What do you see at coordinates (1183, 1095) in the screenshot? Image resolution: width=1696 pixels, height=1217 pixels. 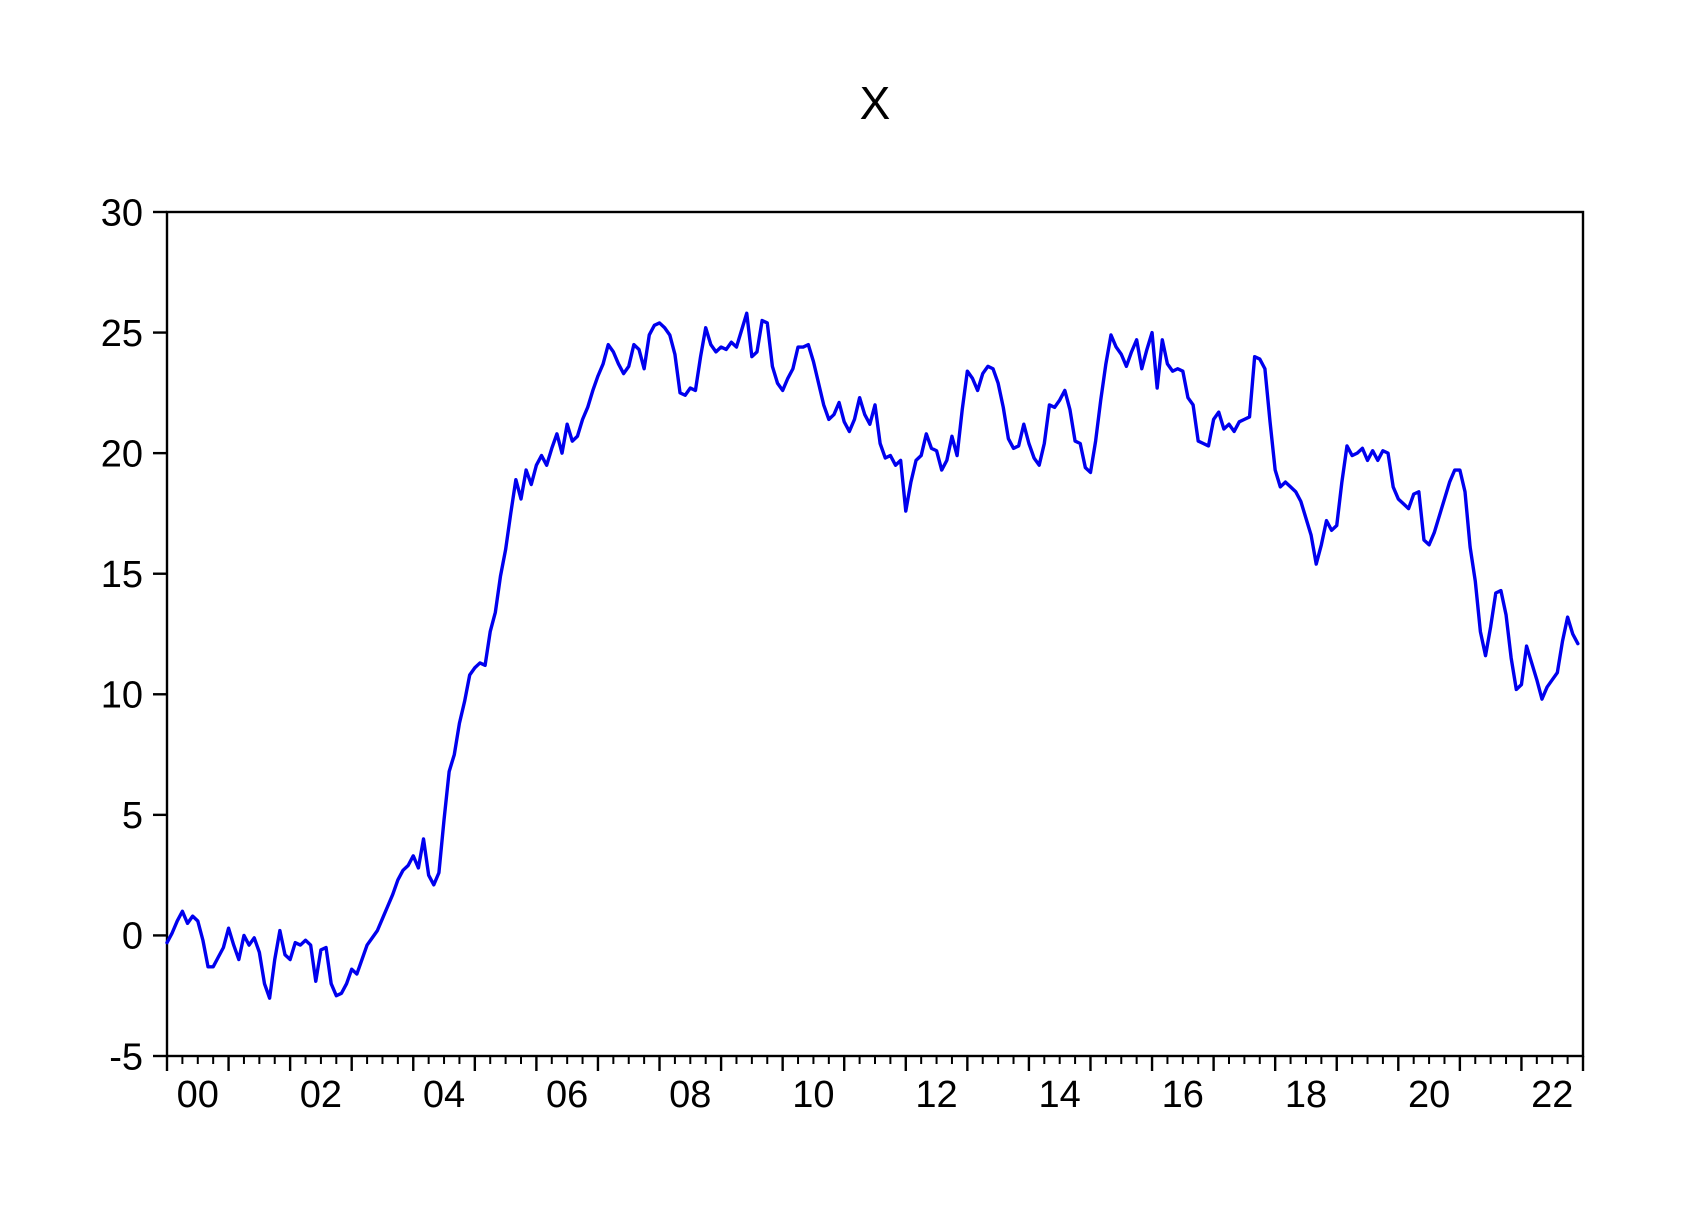 I see `x-axis-tick-label: 16` at bounding box center [1183, 1095].